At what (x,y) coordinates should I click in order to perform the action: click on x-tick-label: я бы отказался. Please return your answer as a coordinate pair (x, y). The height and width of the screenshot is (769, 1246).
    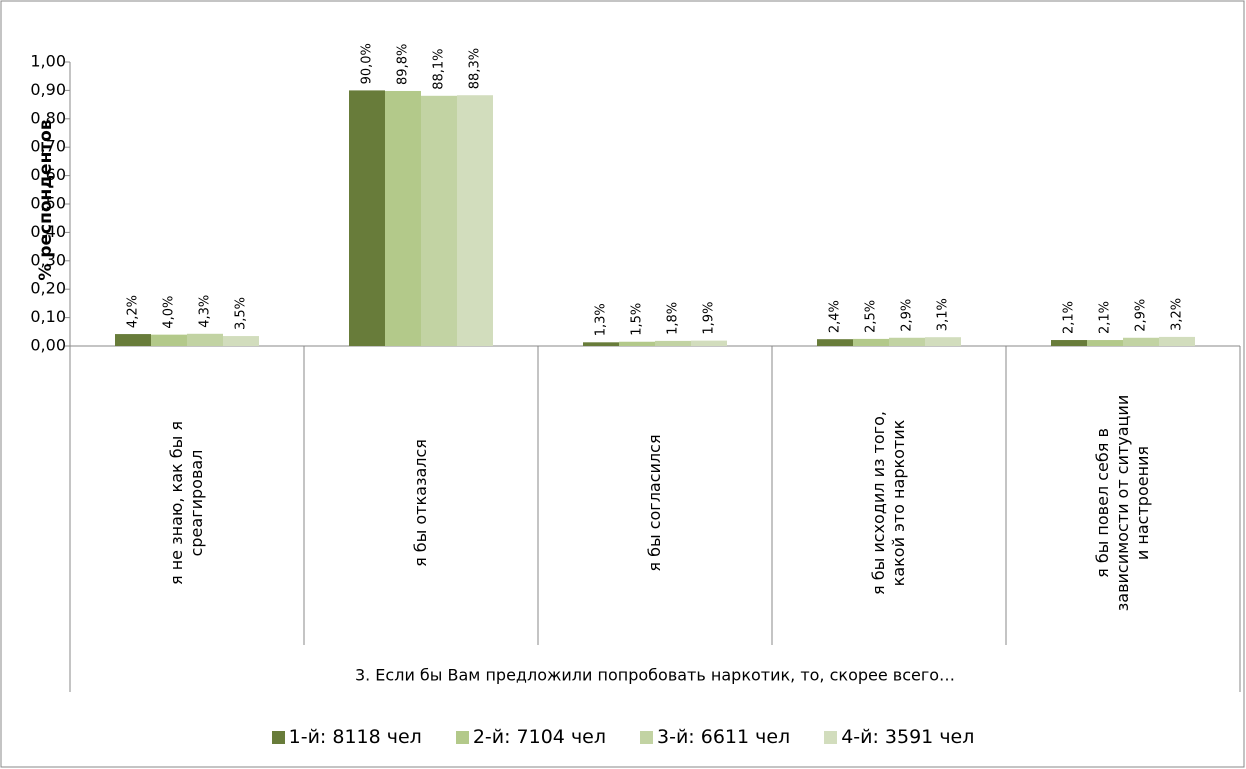
    Looking at the image, I should click on (420, 503).